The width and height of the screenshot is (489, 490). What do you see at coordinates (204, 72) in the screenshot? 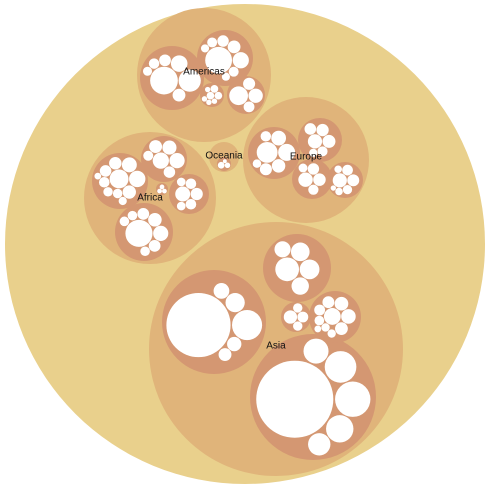
I see `region-label-americas: Americas` at bounding box center [204, 72].